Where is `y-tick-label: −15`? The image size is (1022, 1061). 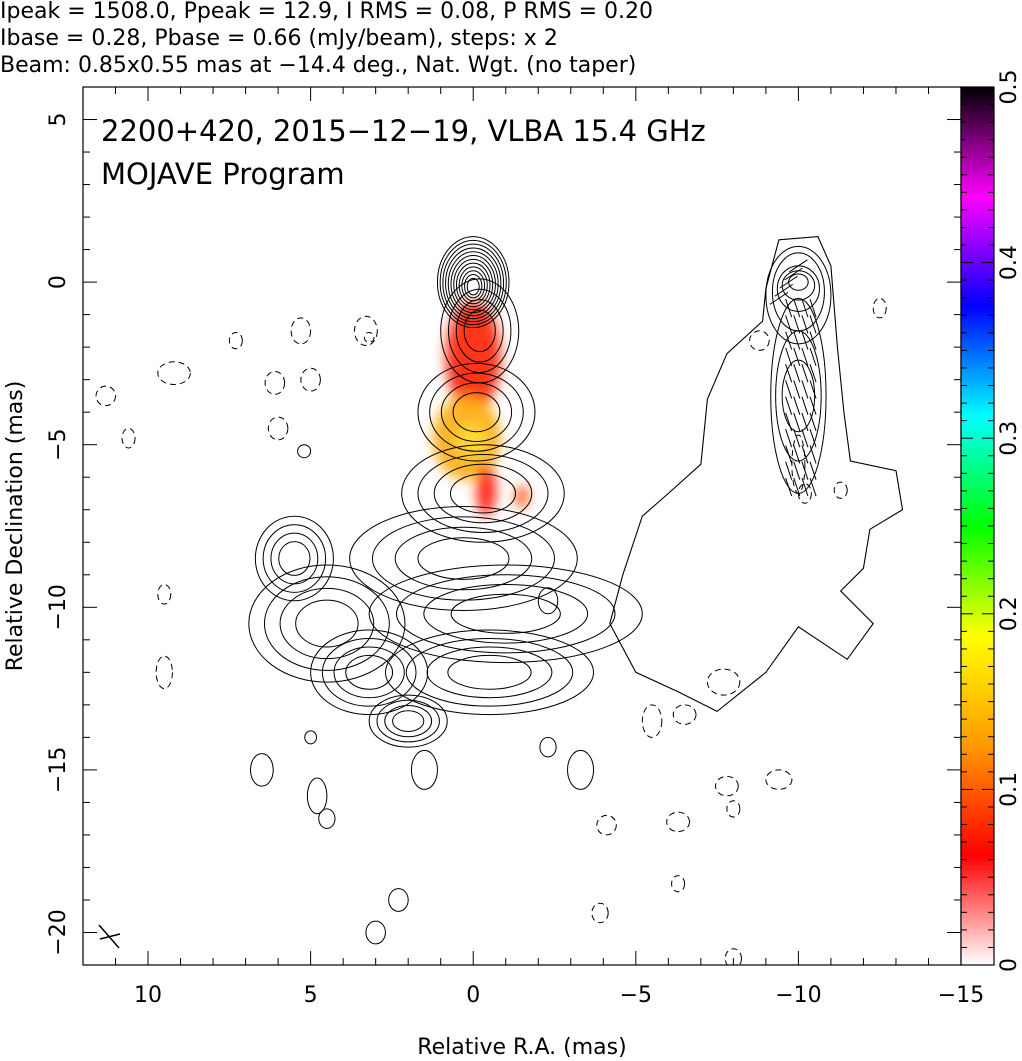
y-tick-label: −15 is located at coordinates (58, 770).